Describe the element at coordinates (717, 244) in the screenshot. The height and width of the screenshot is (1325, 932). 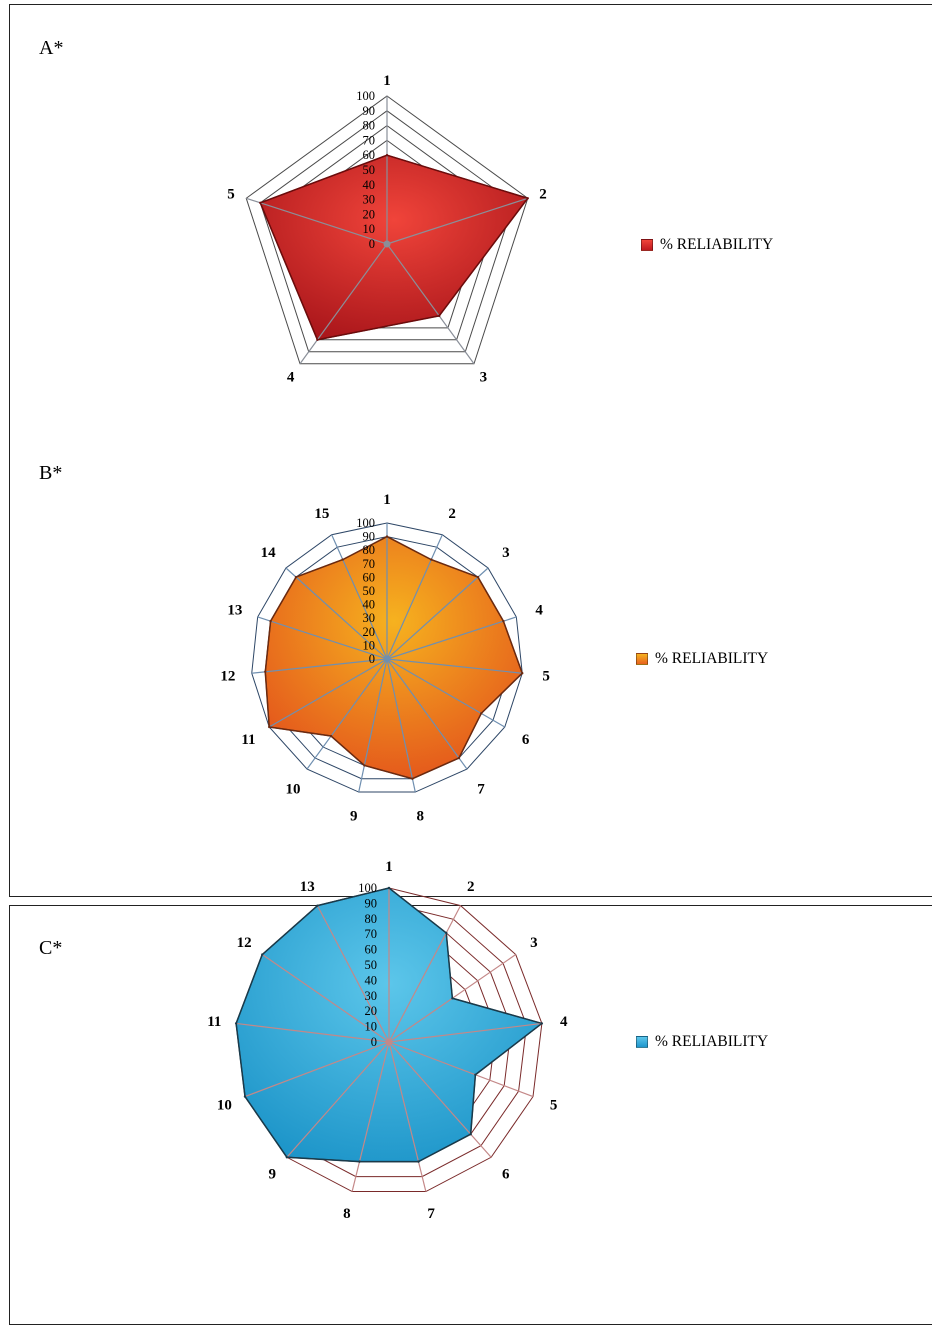
I see `legend-label-a: % RELIABILITY` at that location.